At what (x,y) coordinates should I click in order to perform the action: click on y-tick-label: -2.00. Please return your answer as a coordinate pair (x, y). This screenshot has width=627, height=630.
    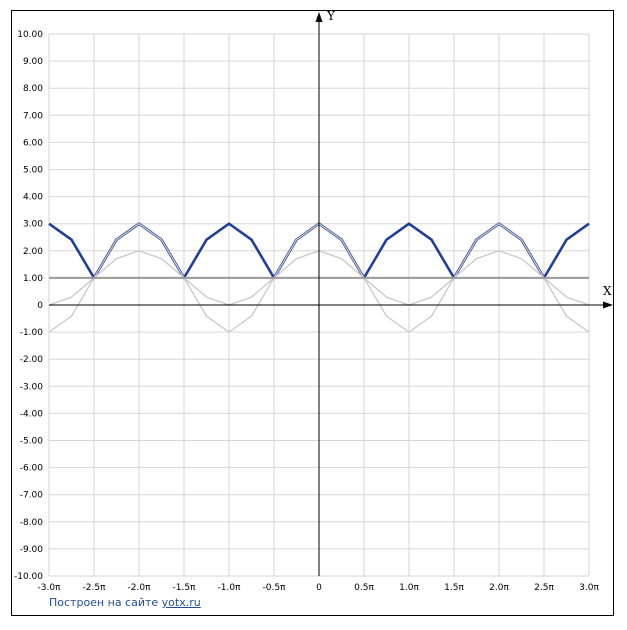
    Looking at the image, I should click on (32, 360).